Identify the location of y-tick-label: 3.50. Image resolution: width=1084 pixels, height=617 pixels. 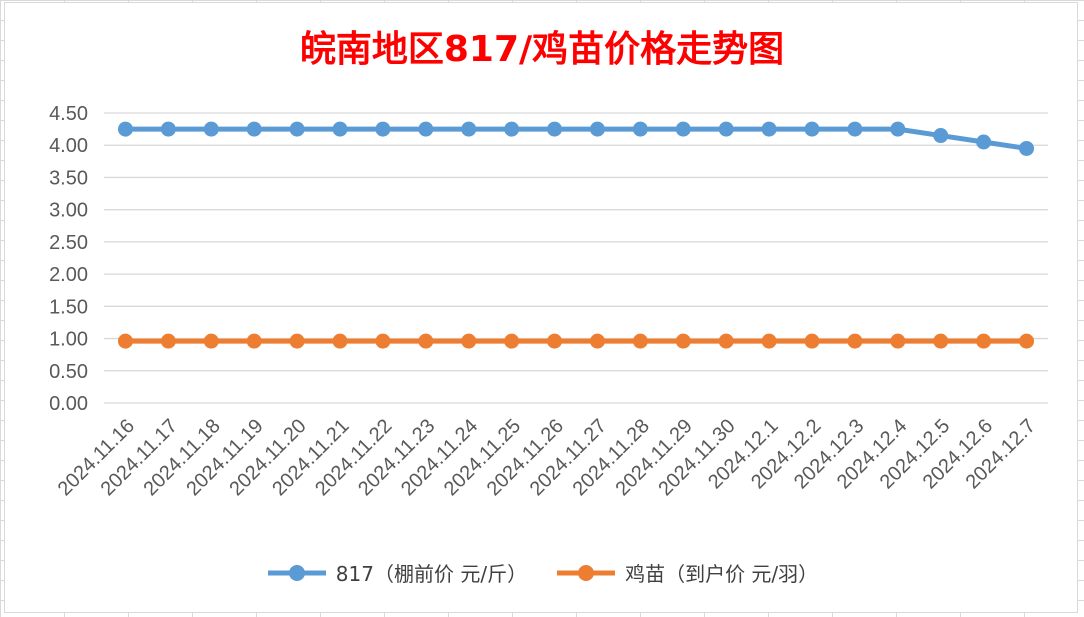
(68, 178).